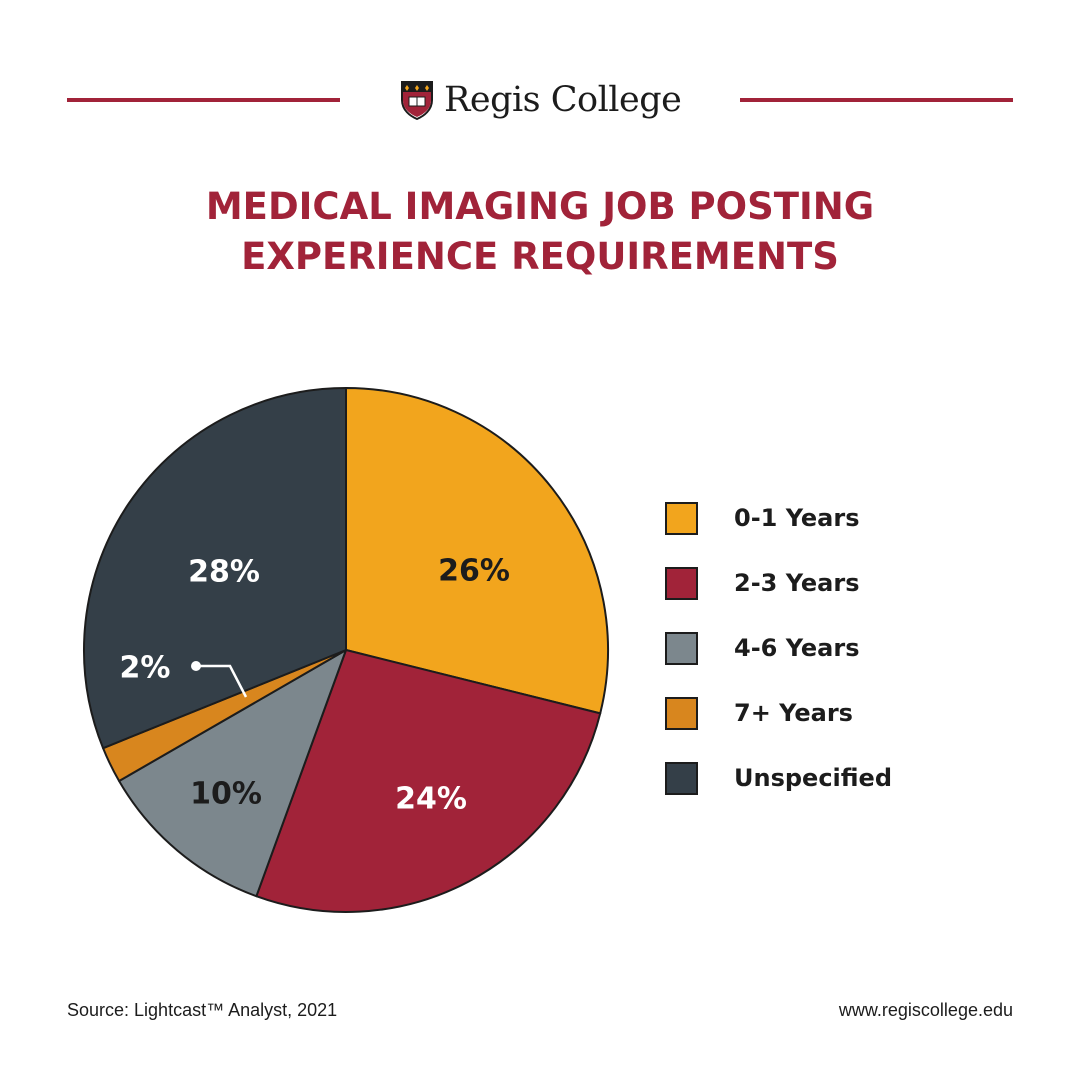 This screenshot has width=1080, height=1080. What do you see at coordinates (681, 713) in the screenshot?
I see `legend-swatch-7-plus-years` at bounding box center [681, 713].